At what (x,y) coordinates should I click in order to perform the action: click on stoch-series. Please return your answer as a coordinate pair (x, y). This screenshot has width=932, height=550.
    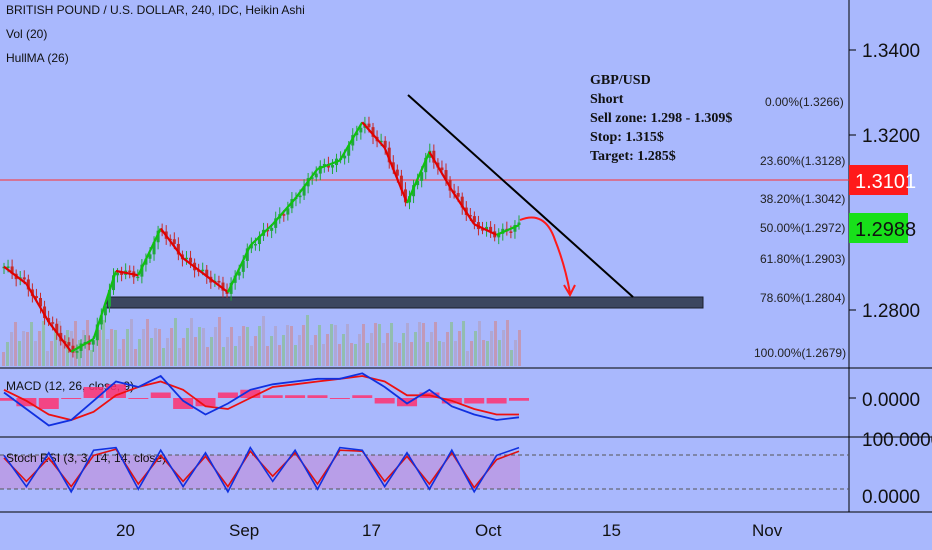
    Looking at the image, I should click on (261, 470).